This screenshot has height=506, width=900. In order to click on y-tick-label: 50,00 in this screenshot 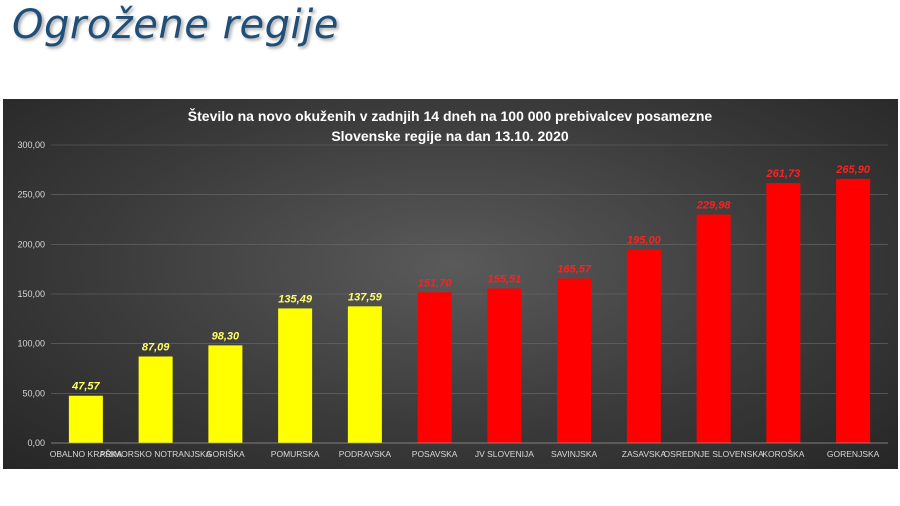, I will do `click(33, 393)`.